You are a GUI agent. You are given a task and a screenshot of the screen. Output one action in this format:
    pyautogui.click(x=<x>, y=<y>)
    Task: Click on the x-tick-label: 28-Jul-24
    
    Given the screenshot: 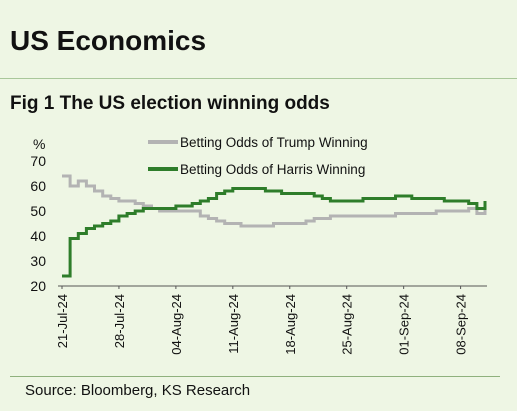 What is the action you would take?
    pyautogui.click(x=119, y=321)
    